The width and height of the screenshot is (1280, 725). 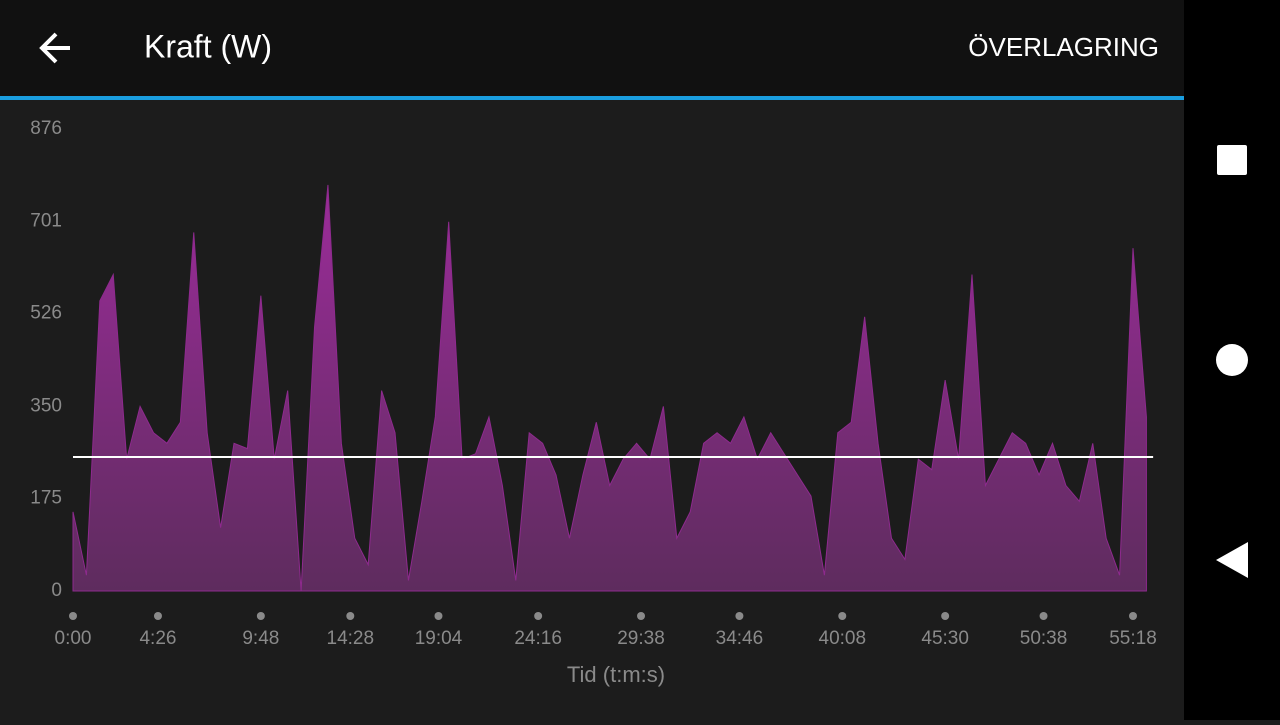 What do you see at coordinates (1232, 560) in the screenshot?
I see `back-nav-button` at bounding box center [1232, 560].